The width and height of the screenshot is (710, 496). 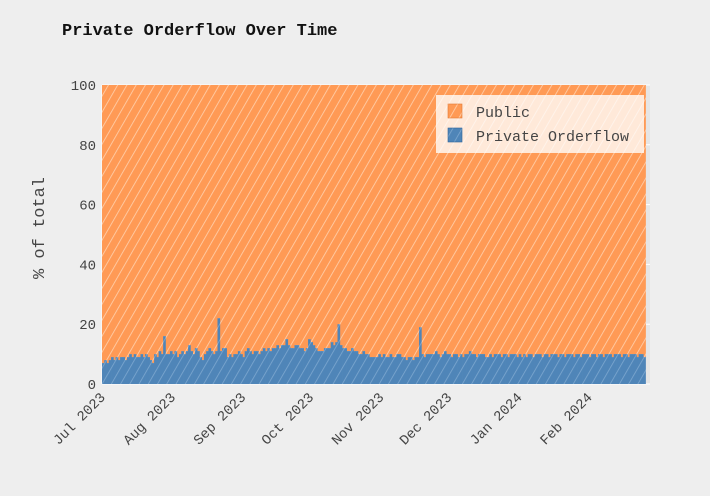 I want to click on y-tick-label: 20, so click(x=87, y=326).